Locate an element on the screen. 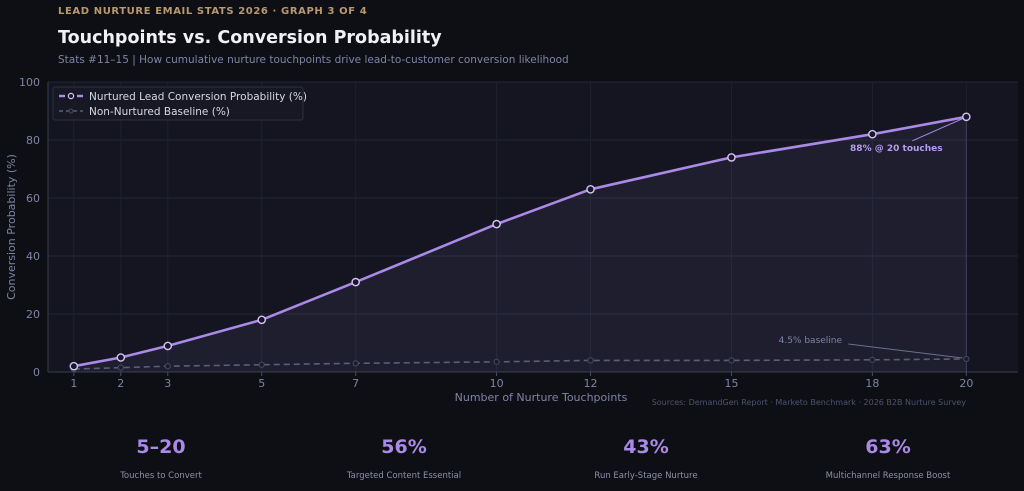  legend-box is located at coordinates (178, 103).